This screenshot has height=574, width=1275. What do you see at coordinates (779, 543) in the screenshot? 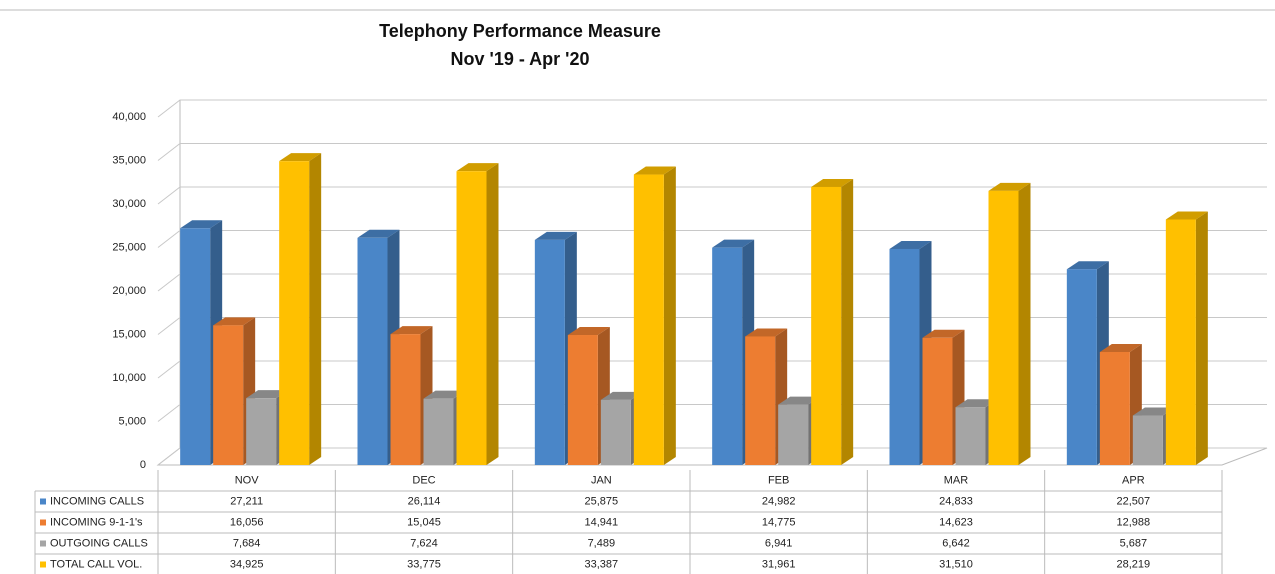
I see `table-value: 6,941` at bounding box center [779, 543].